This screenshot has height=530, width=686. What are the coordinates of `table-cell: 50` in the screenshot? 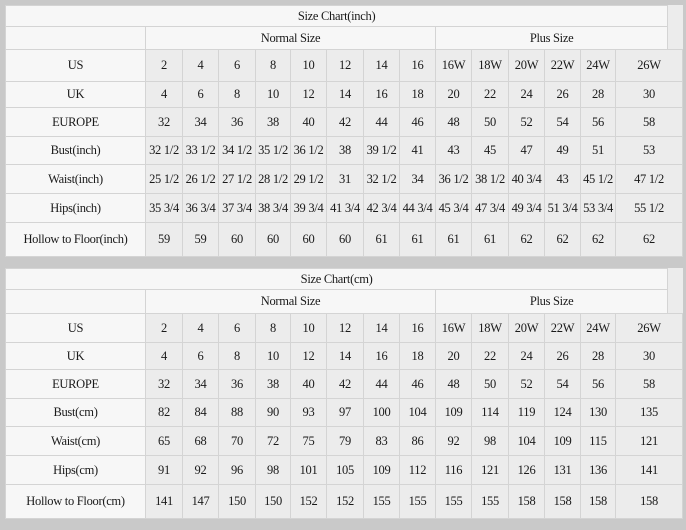 It's located at (490, 384).